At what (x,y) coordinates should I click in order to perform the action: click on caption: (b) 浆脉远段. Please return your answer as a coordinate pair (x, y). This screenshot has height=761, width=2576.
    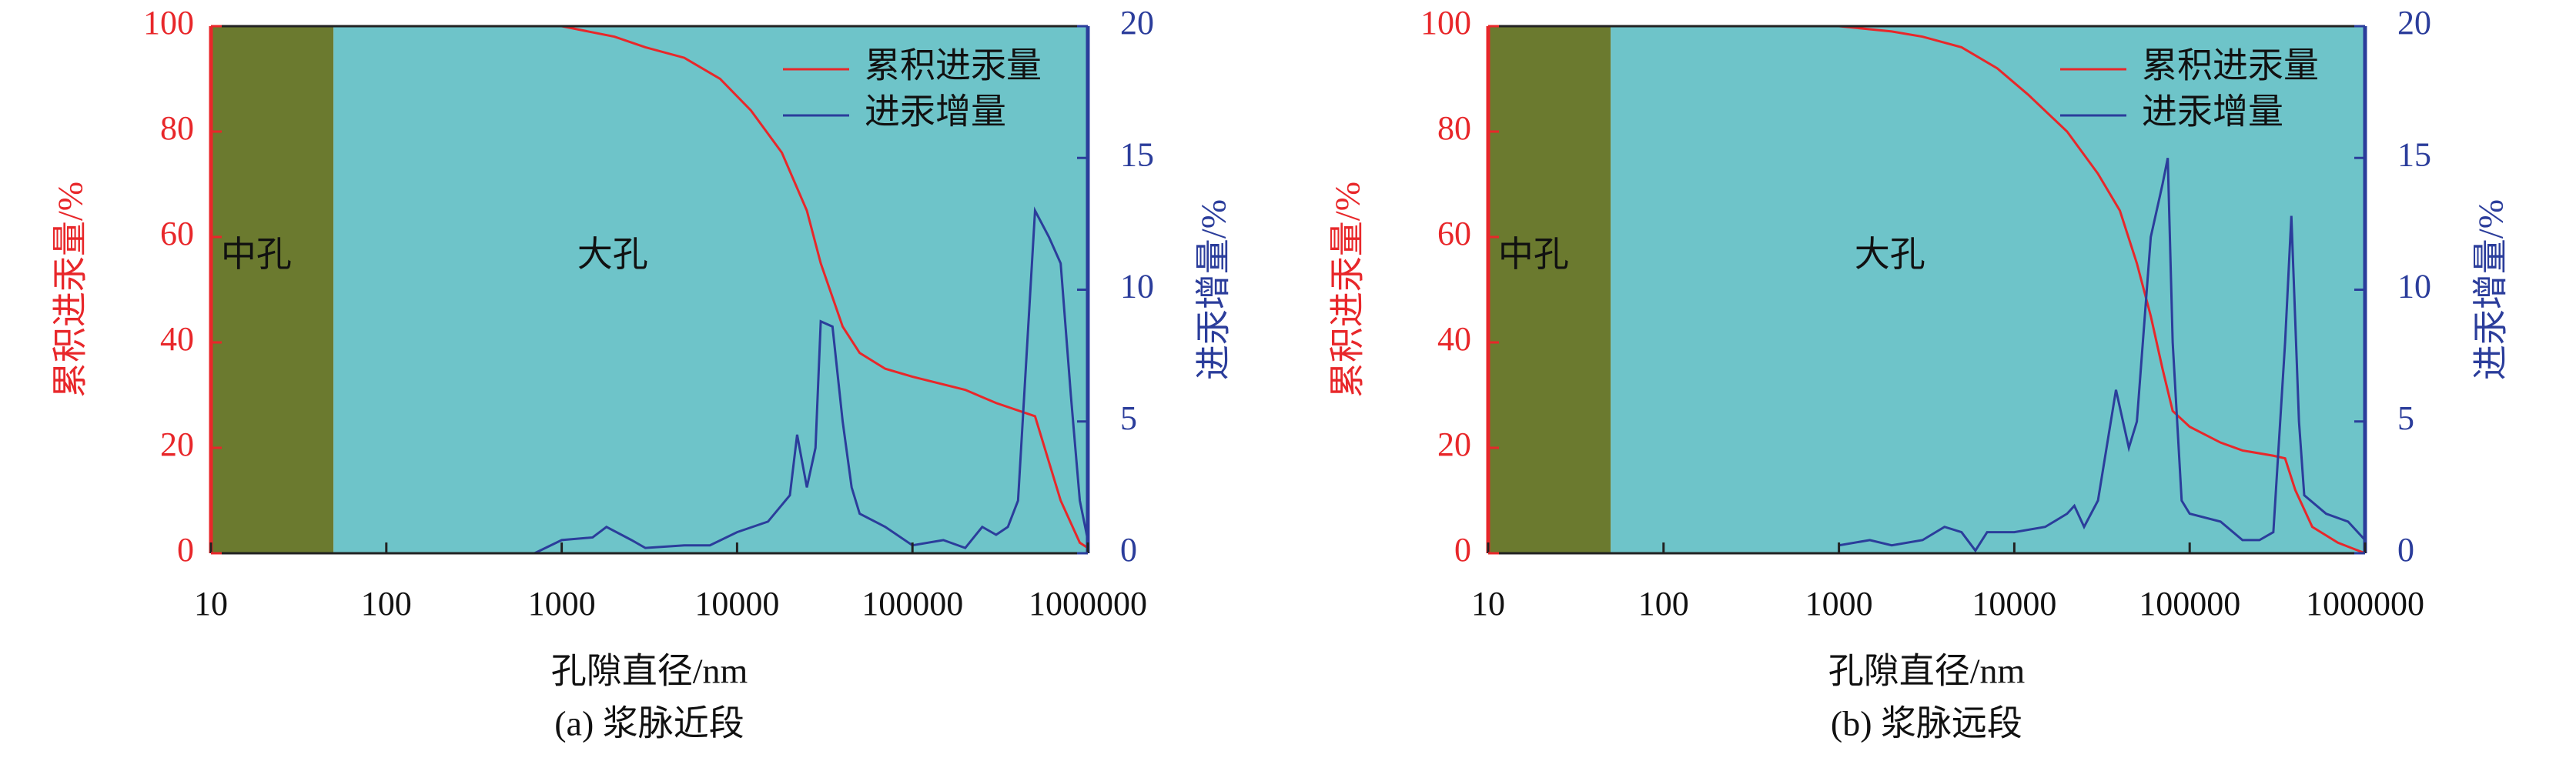
    Looking at the image, I should click on (1927, 723).